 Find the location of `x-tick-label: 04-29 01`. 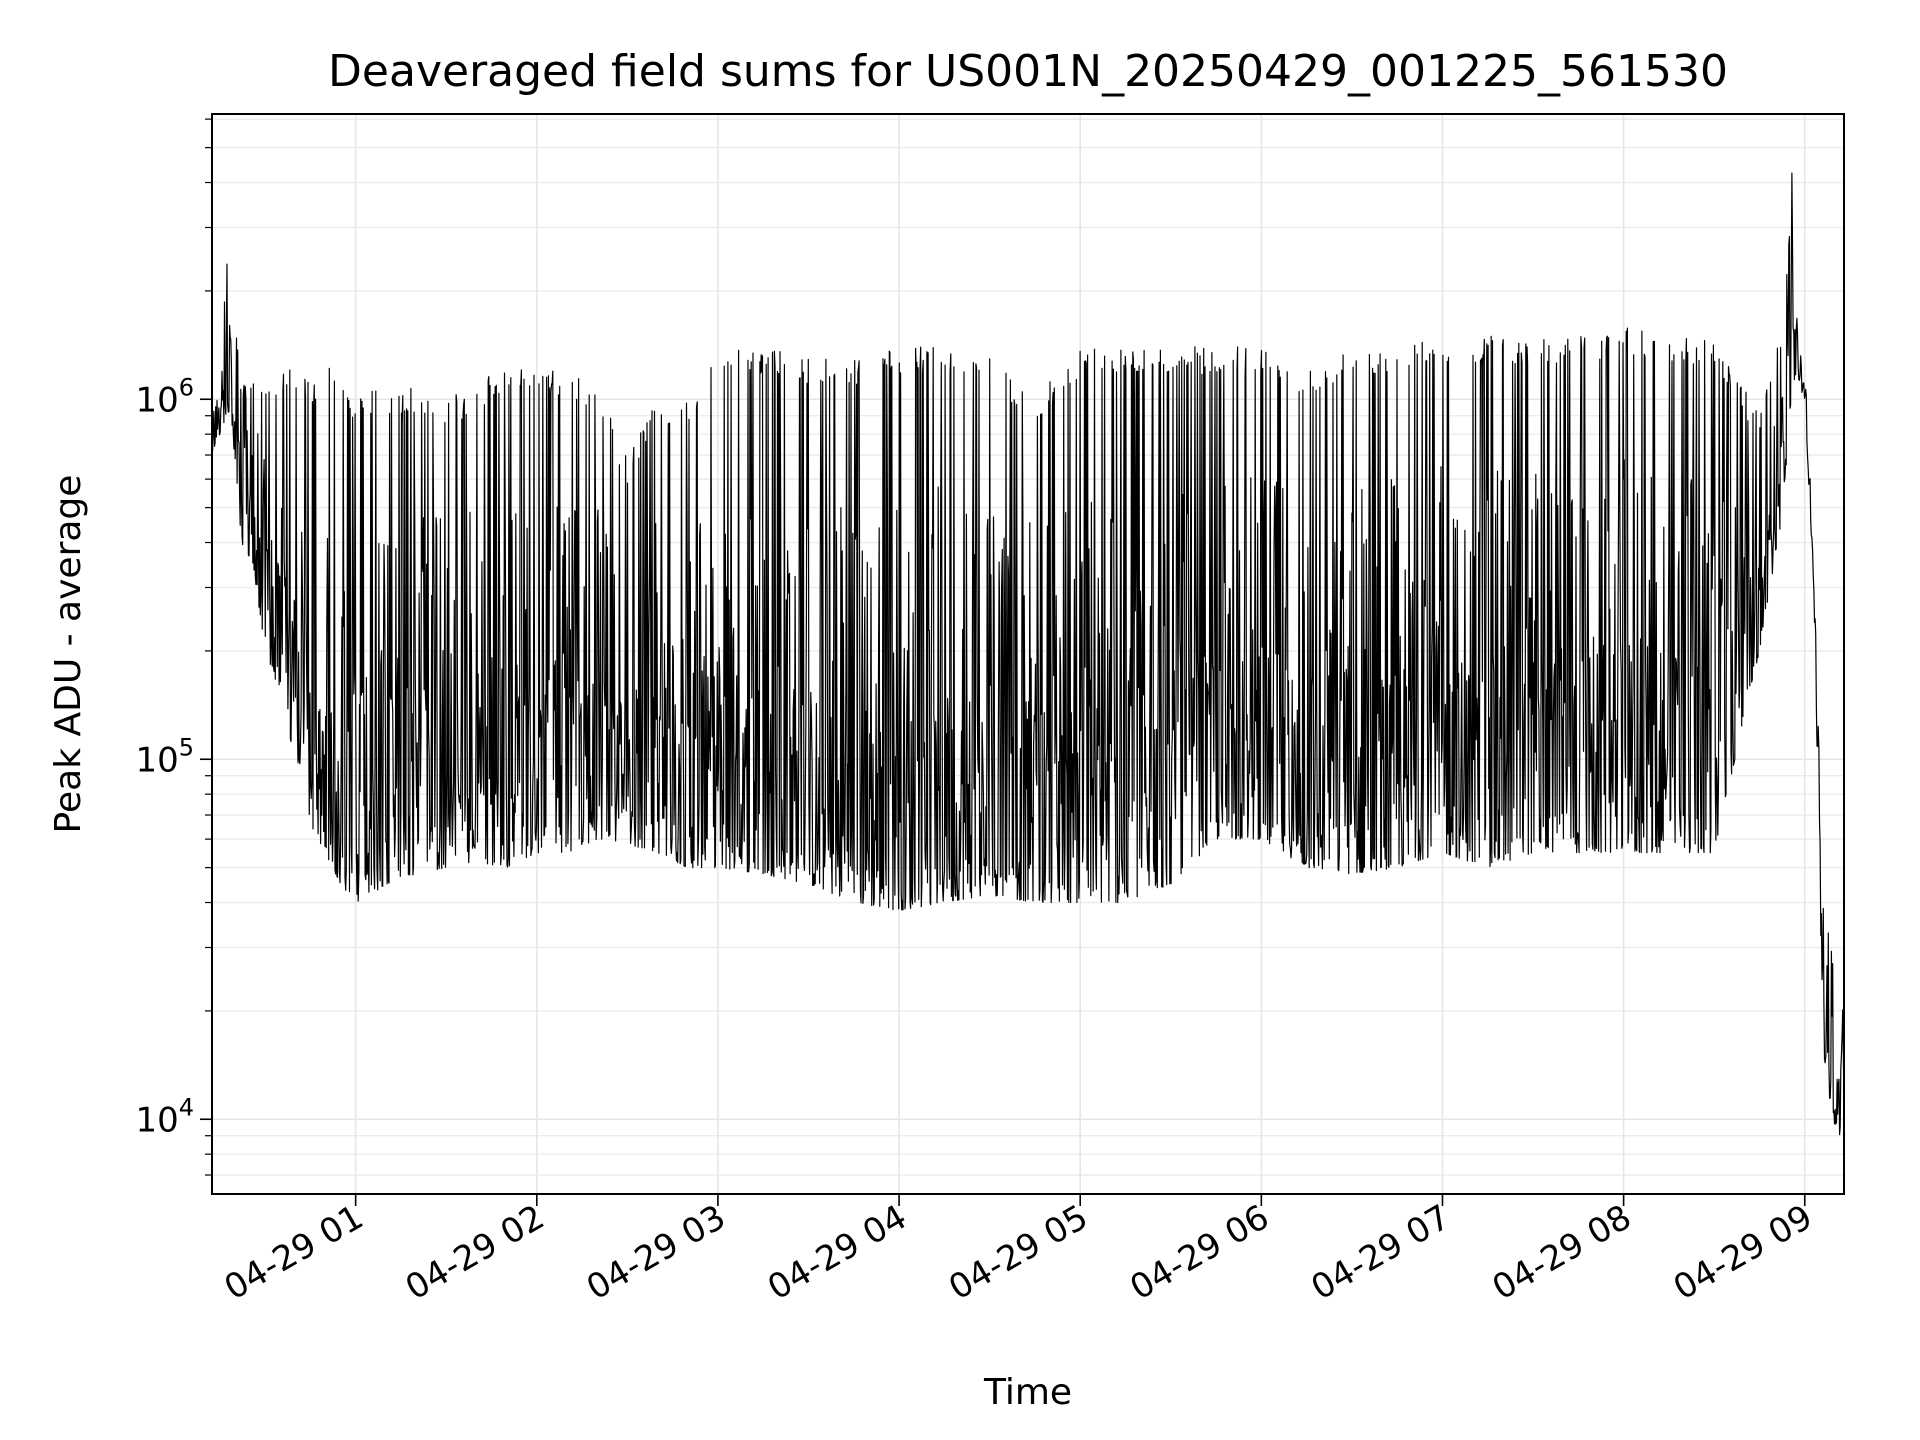

x-tick-label: 04-29 01 is located at coordinates (294, 1252).